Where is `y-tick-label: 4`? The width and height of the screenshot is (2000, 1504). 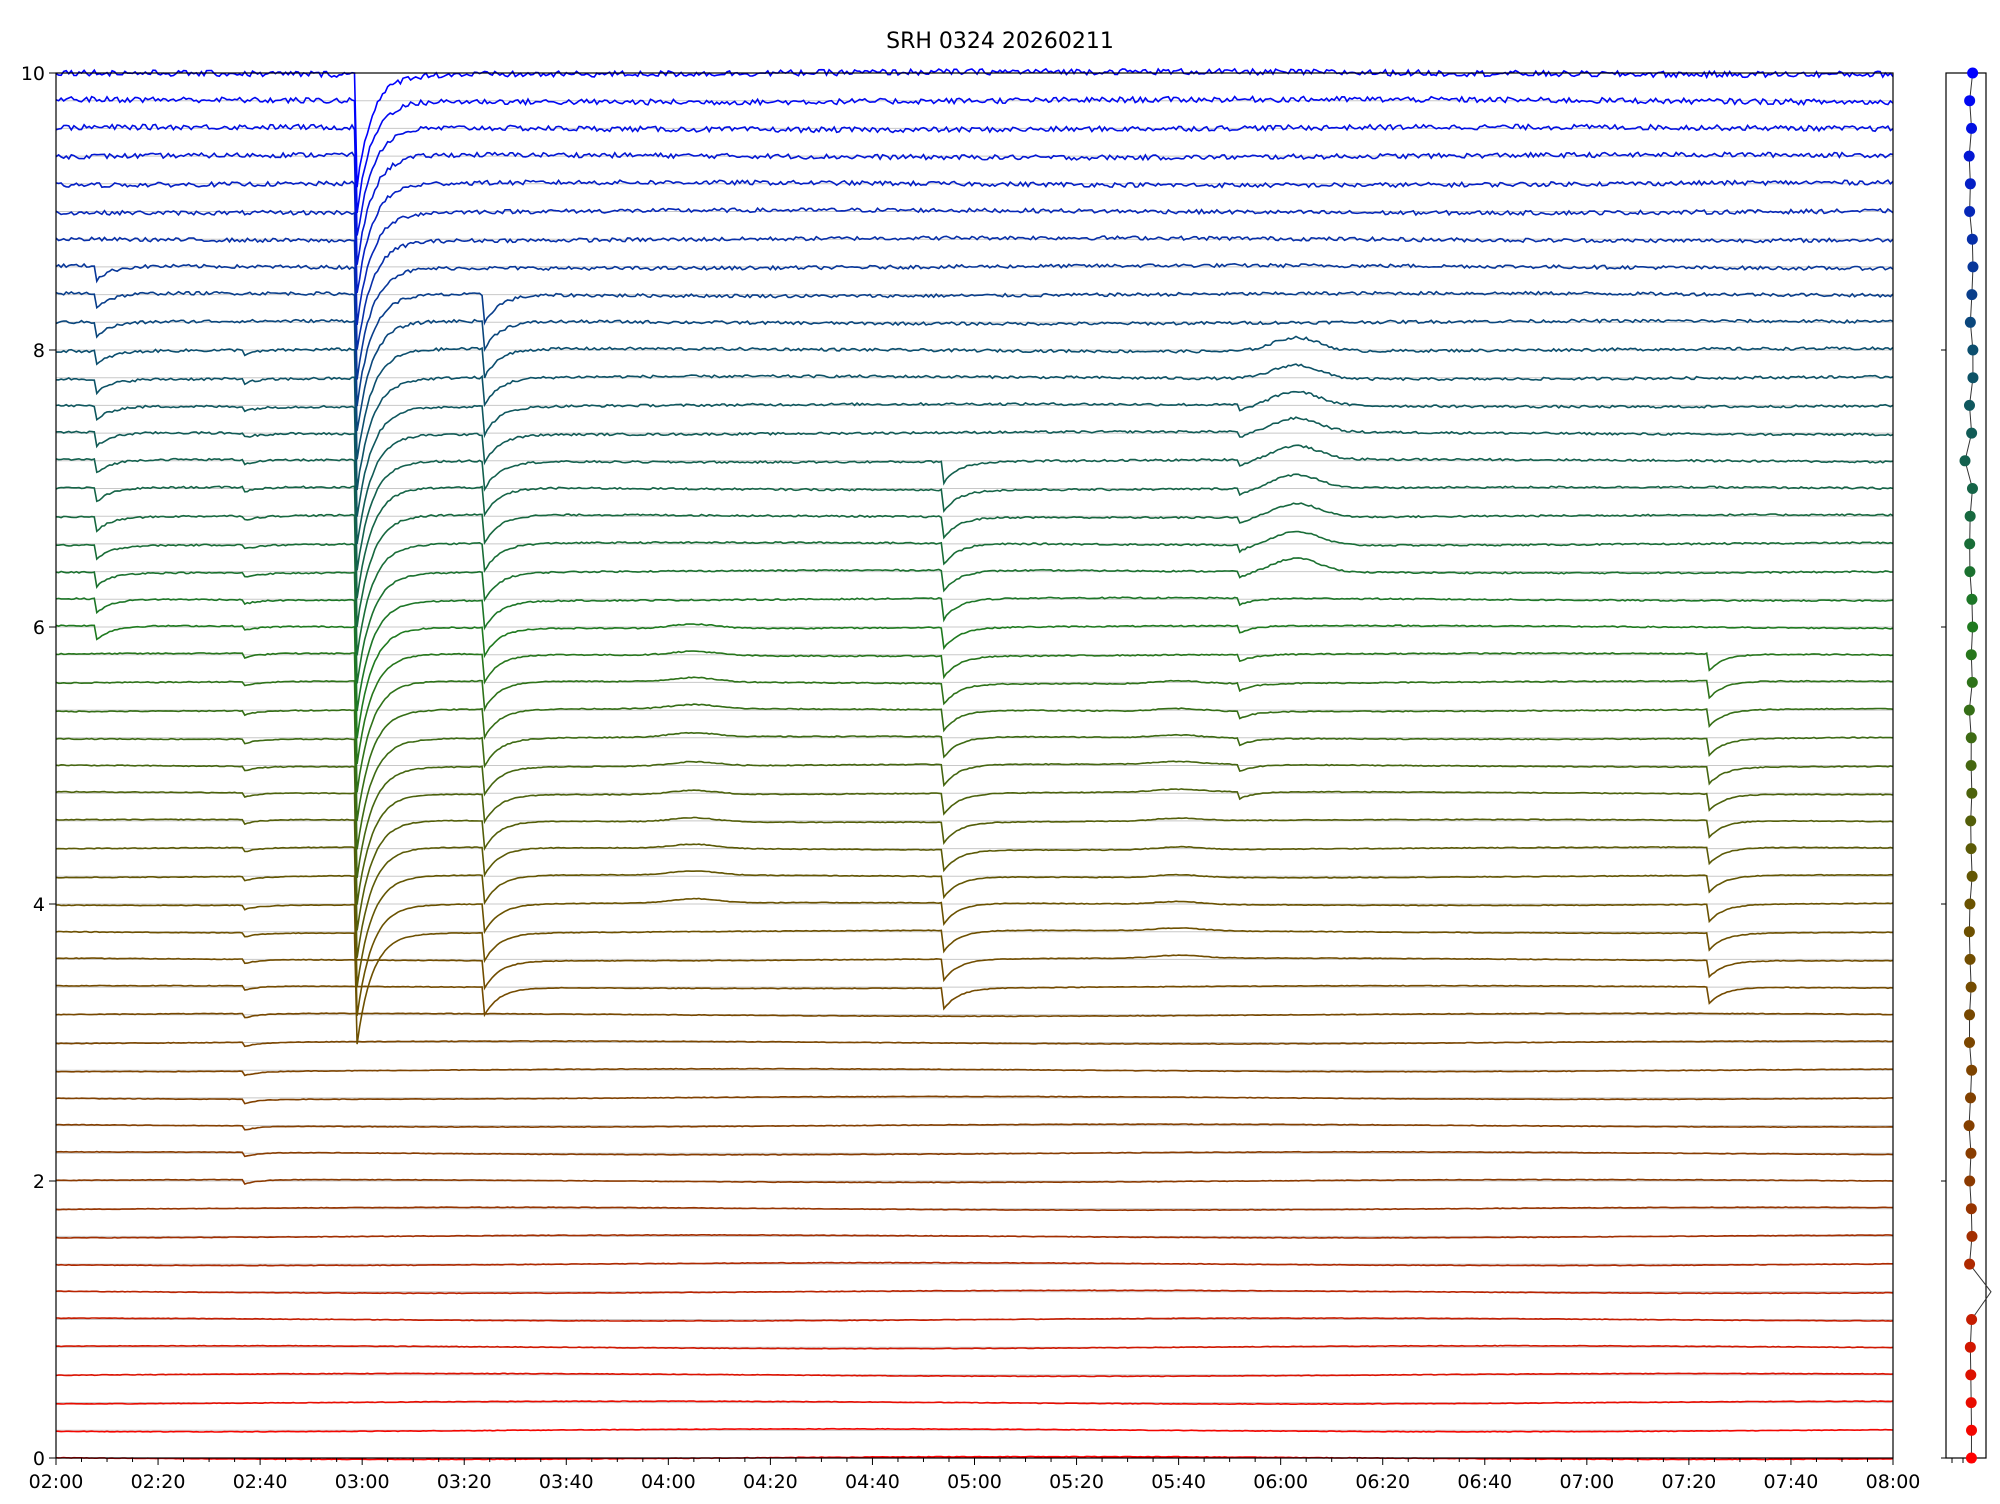 y-tick-label: 4 is located at coordinates (39, 905).